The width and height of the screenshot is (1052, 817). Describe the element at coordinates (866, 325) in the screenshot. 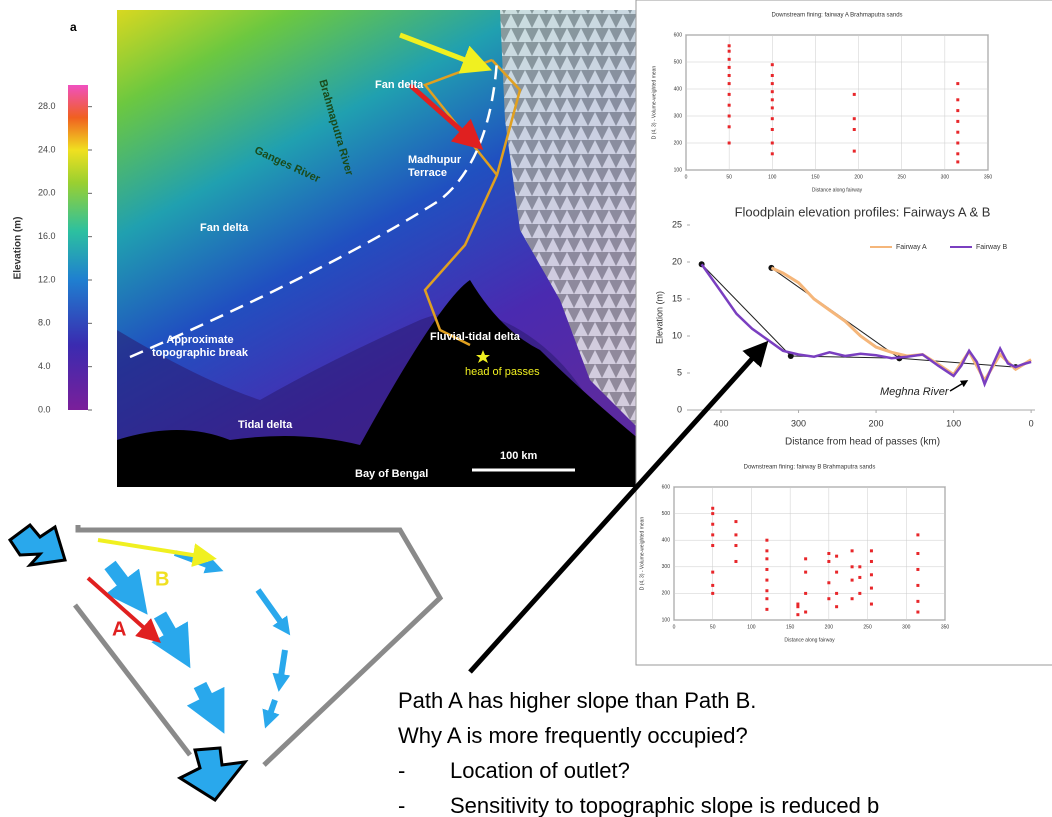

I see `series-line` at that location.